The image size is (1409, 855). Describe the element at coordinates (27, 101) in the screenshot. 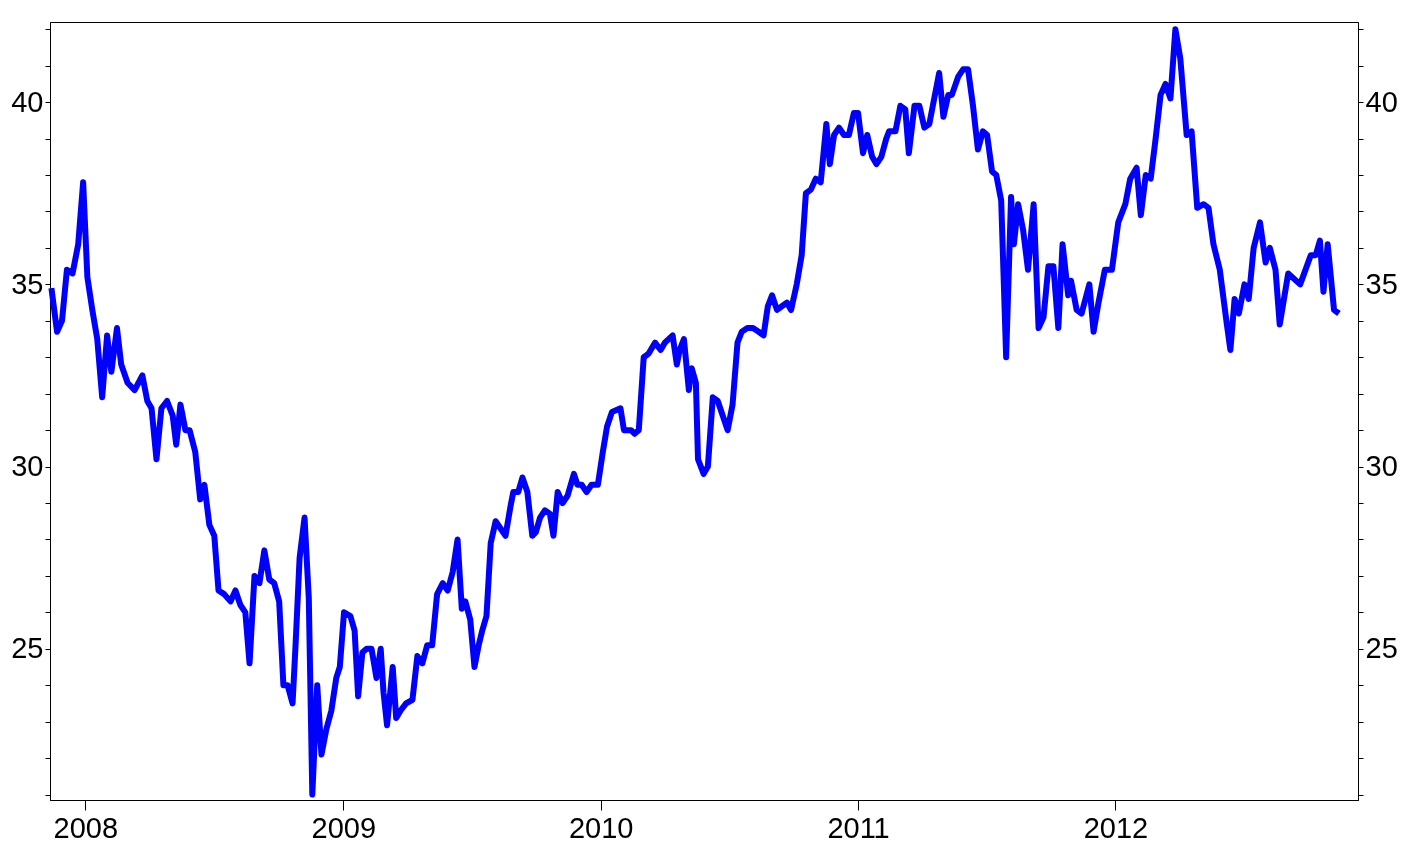

I see `y-tick-label: 40` at that location.